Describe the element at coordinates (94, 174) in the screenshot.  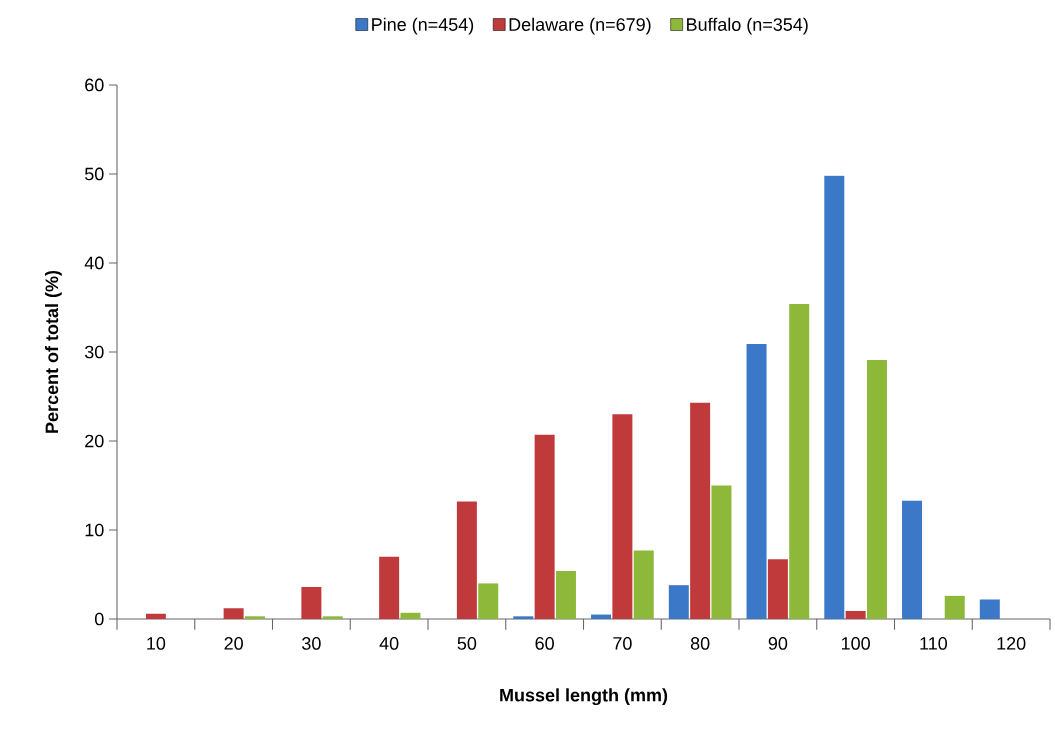
I see `y-tick-label: 50` at that location.